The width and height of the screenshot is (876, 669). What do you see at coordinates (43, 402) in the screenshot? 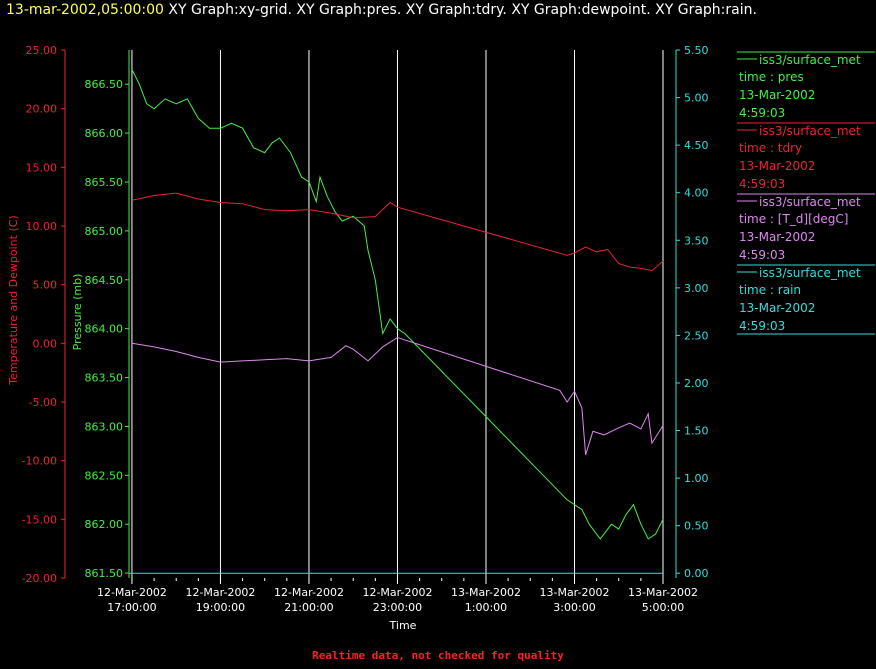
I see `temperature-tick-label: -5.00` at bounding box center [43, 402].